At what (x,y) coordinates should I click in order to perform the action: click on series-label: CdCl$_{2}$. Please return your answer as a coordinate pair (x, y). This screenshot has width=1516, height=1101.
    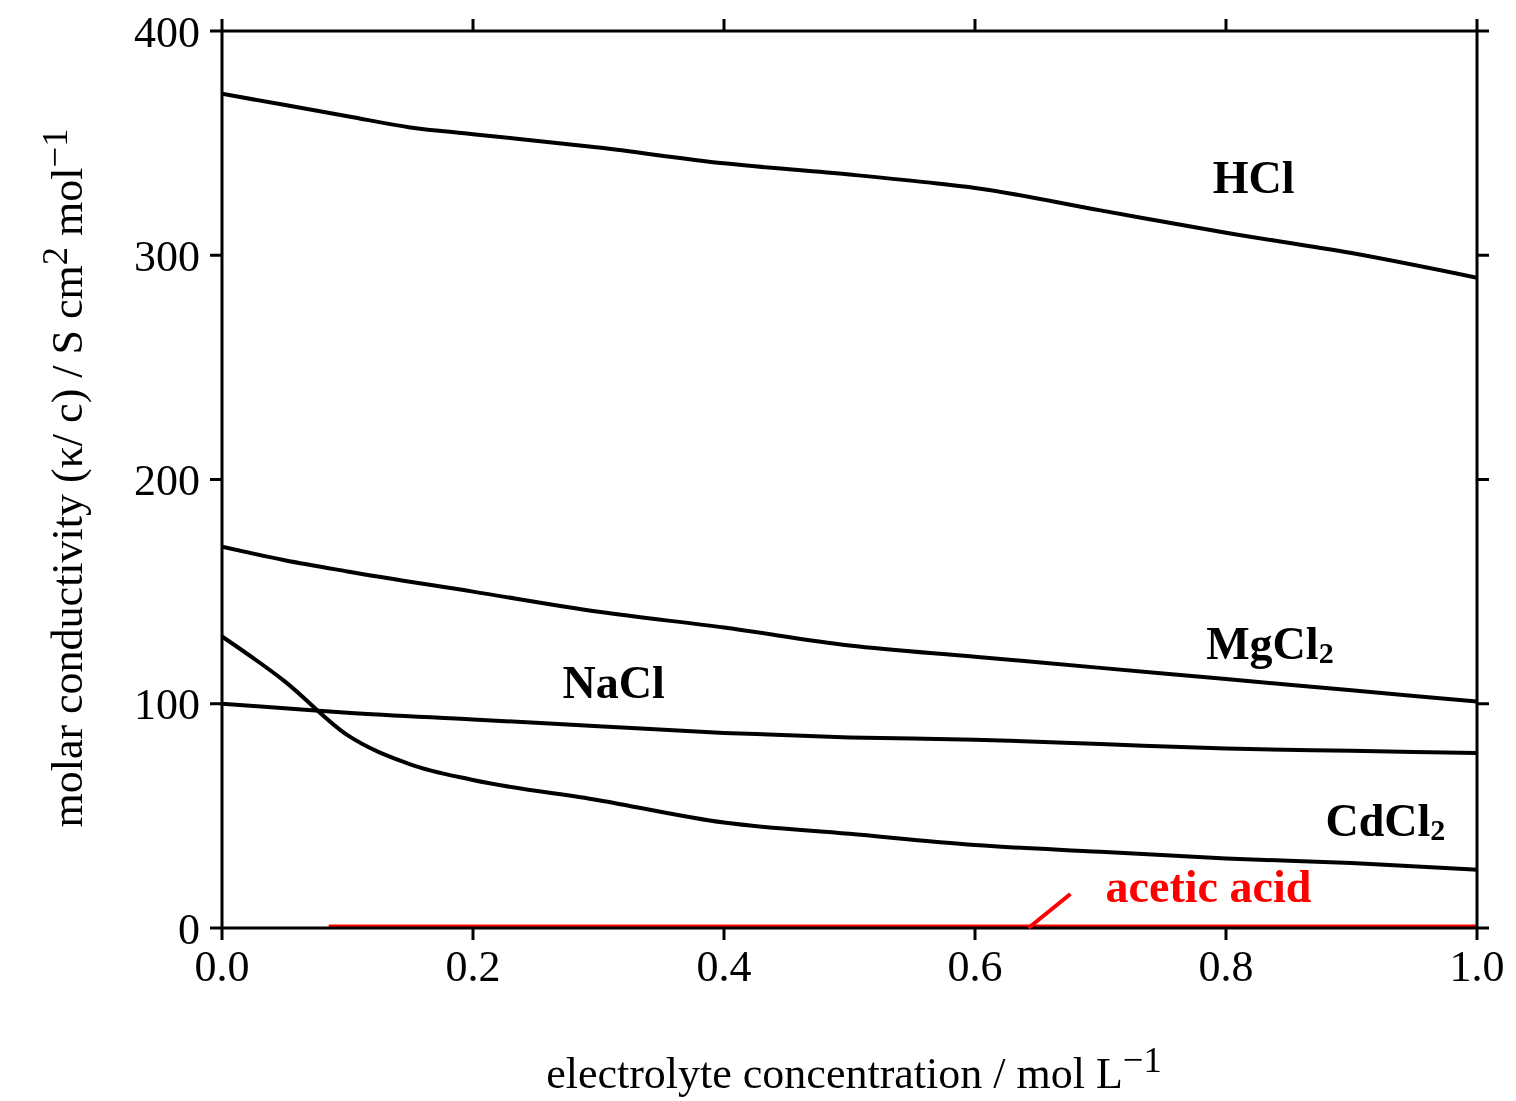
    Looking at the image, I should click on (1385, 820).